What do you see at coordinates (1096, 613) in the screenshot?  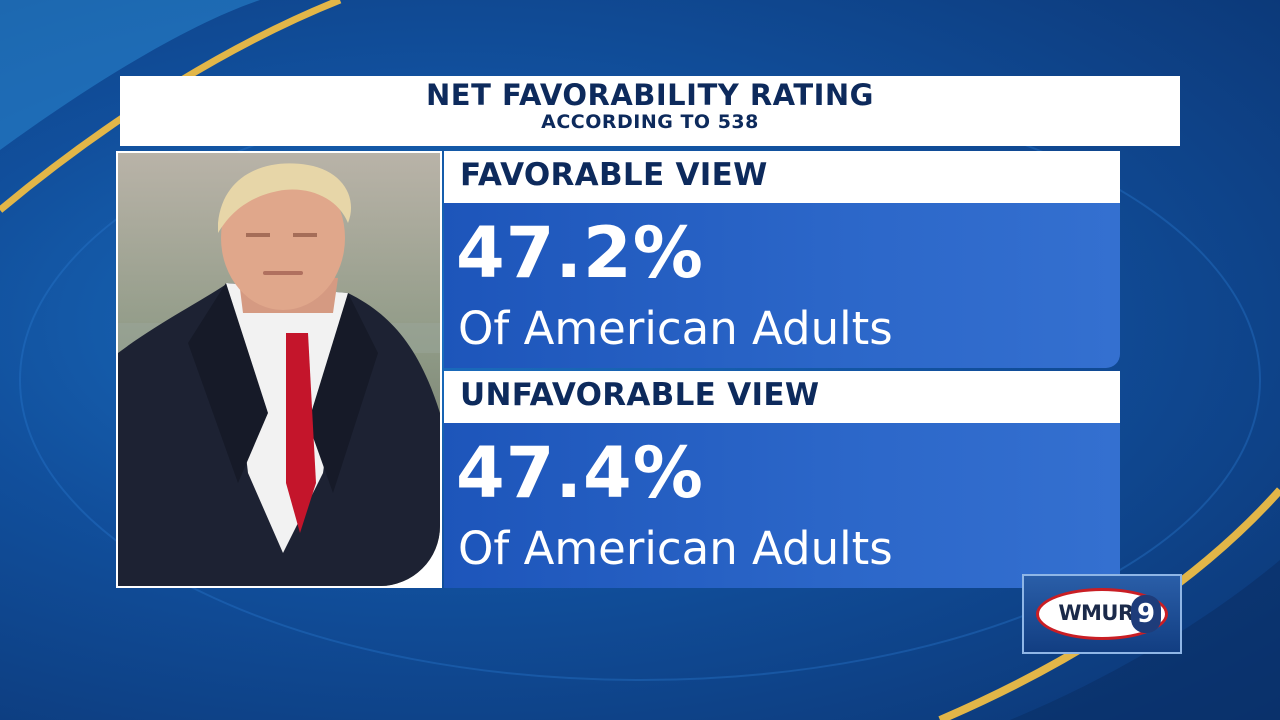 I see `logo-text: WMUR` at bounding box center [1096, 613].